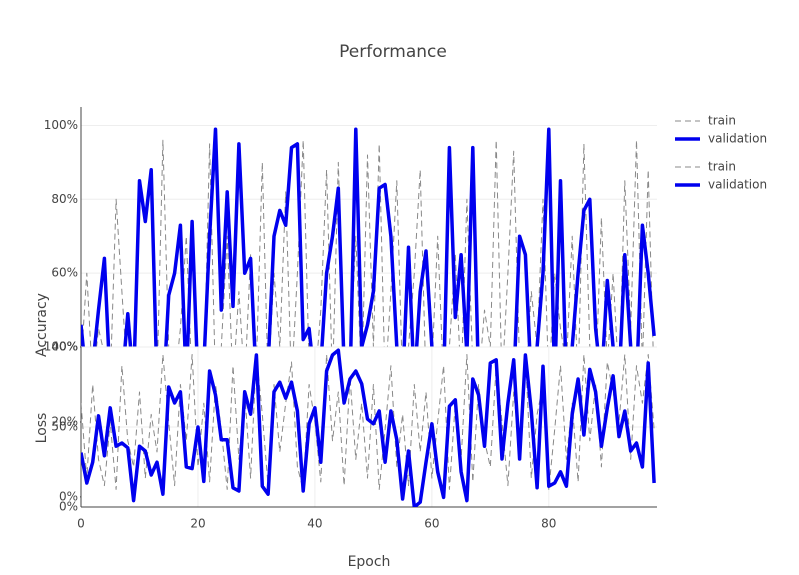 The image size is (799, 575). I want to click on y-tick-label: 0%, so click(68, 507).